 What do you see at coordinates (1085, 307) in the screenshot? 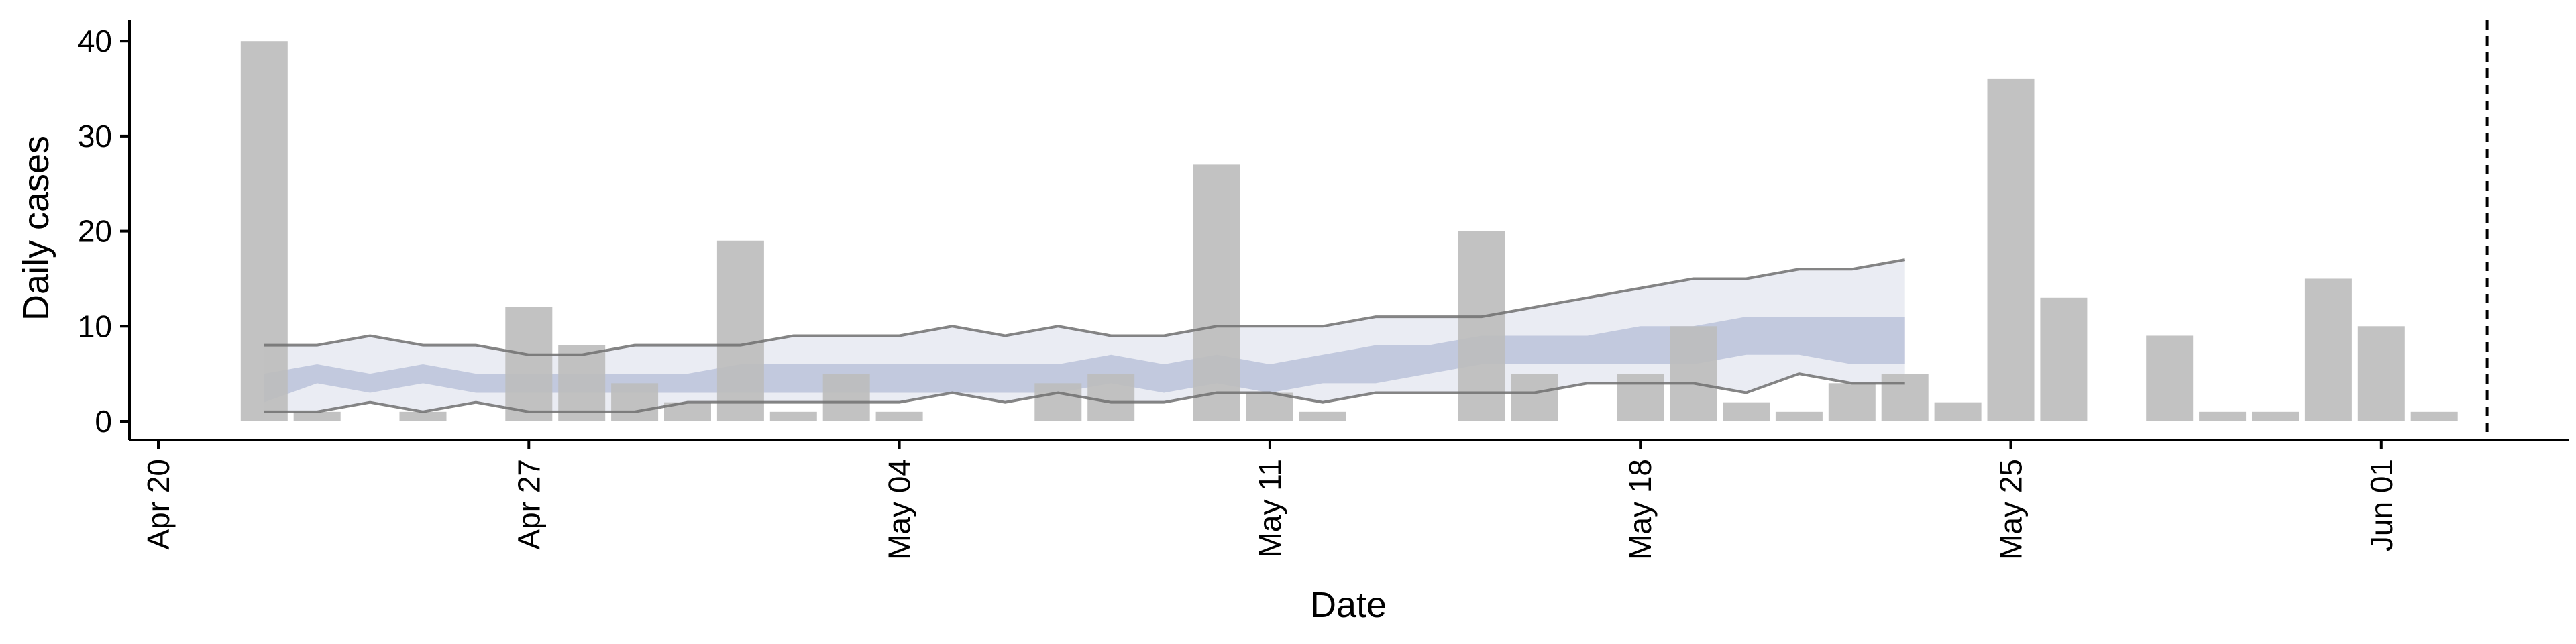
I see `upper-bound-line` at bounding box center [1085, 307].